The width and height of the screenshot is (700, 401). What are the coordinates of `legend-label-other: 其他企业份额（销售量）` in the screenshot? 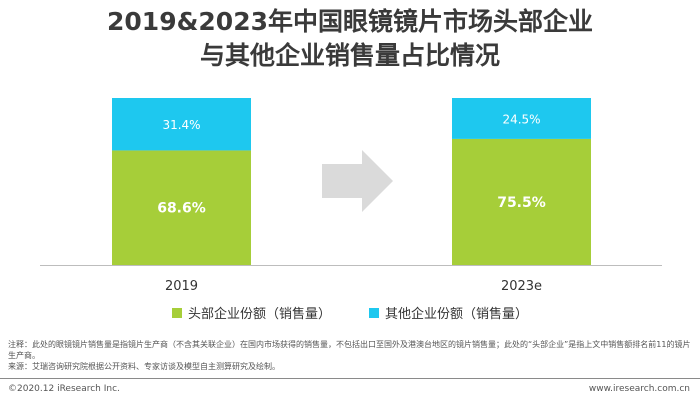 It's located at (457, 314).